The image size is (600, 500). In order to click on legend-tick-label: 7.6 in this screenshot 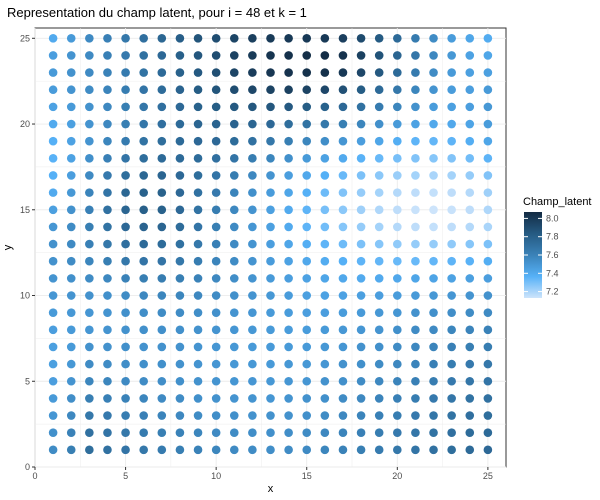, I will do `click(552, 255)`.